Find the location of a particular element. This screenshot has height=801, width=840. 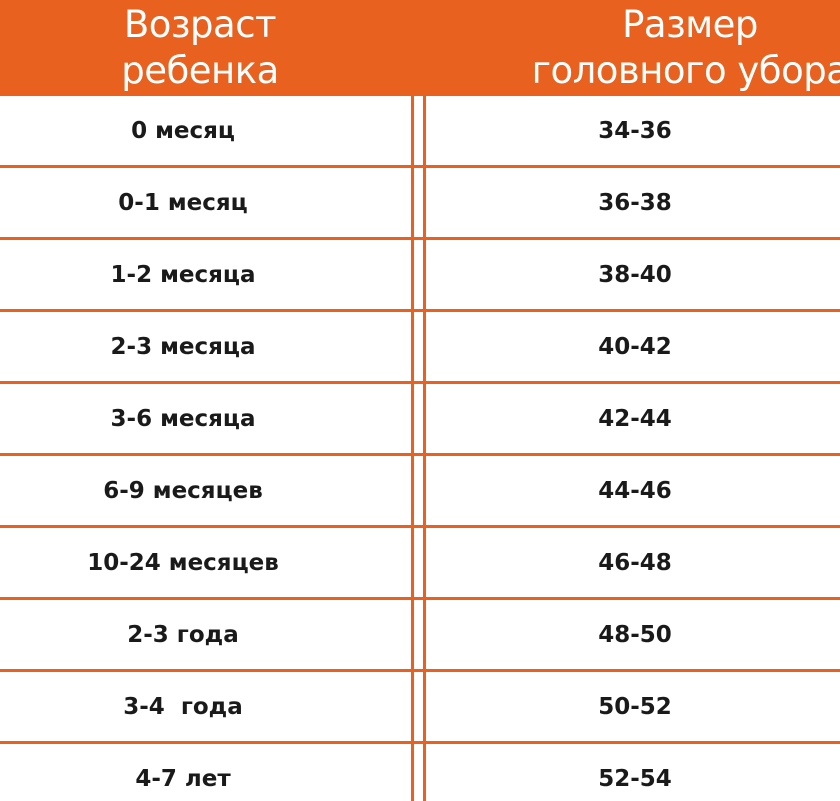

size-cell: 40-42 is located at coordinates (635, 346).